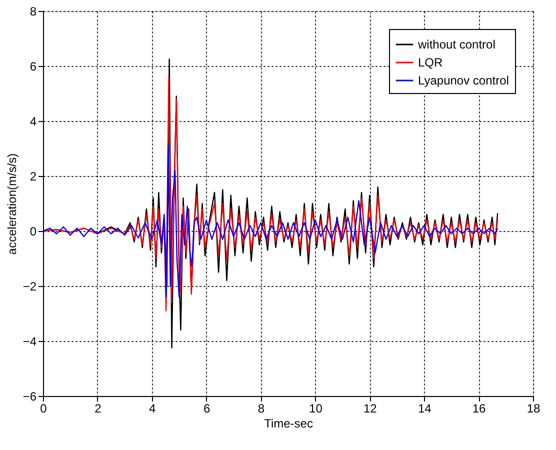 This screenshot has width=556, height=450. What do you see at coordinates (11, 204) in the screenshot?
I see `y-axis-title: acceleration(m/s/s)` at bounding box center [11, 204].